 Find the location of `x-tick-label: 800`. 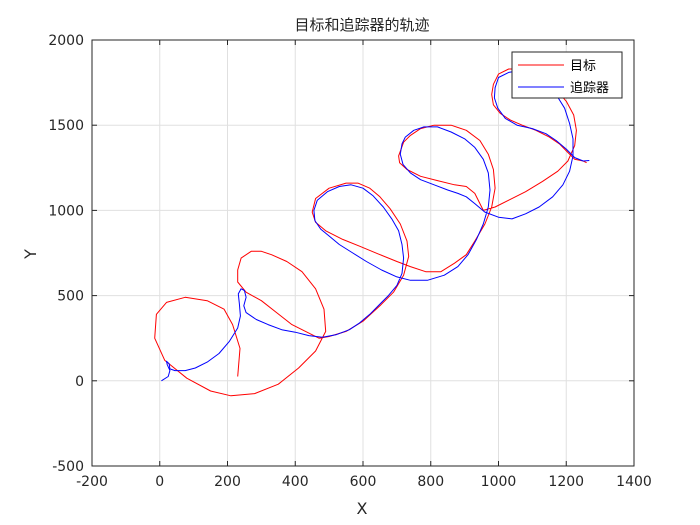

x-tick-label: 800 is located at coordinates (430, 482).